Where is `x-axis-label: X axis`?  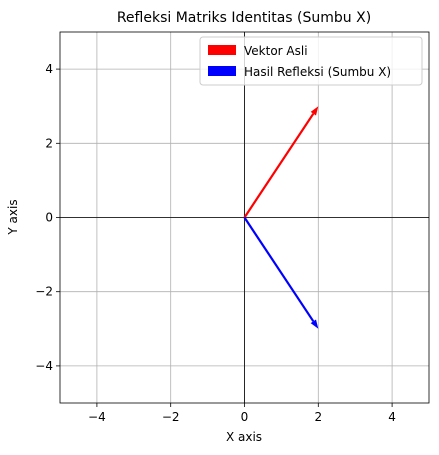 x-axis-label: X axis is located at coordinates (244, 437).